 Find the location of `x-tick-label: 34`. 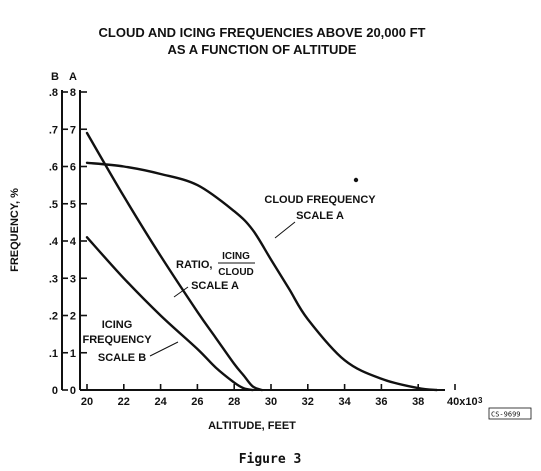

x-tick-label: 34 is located at coordinates (344, 402).